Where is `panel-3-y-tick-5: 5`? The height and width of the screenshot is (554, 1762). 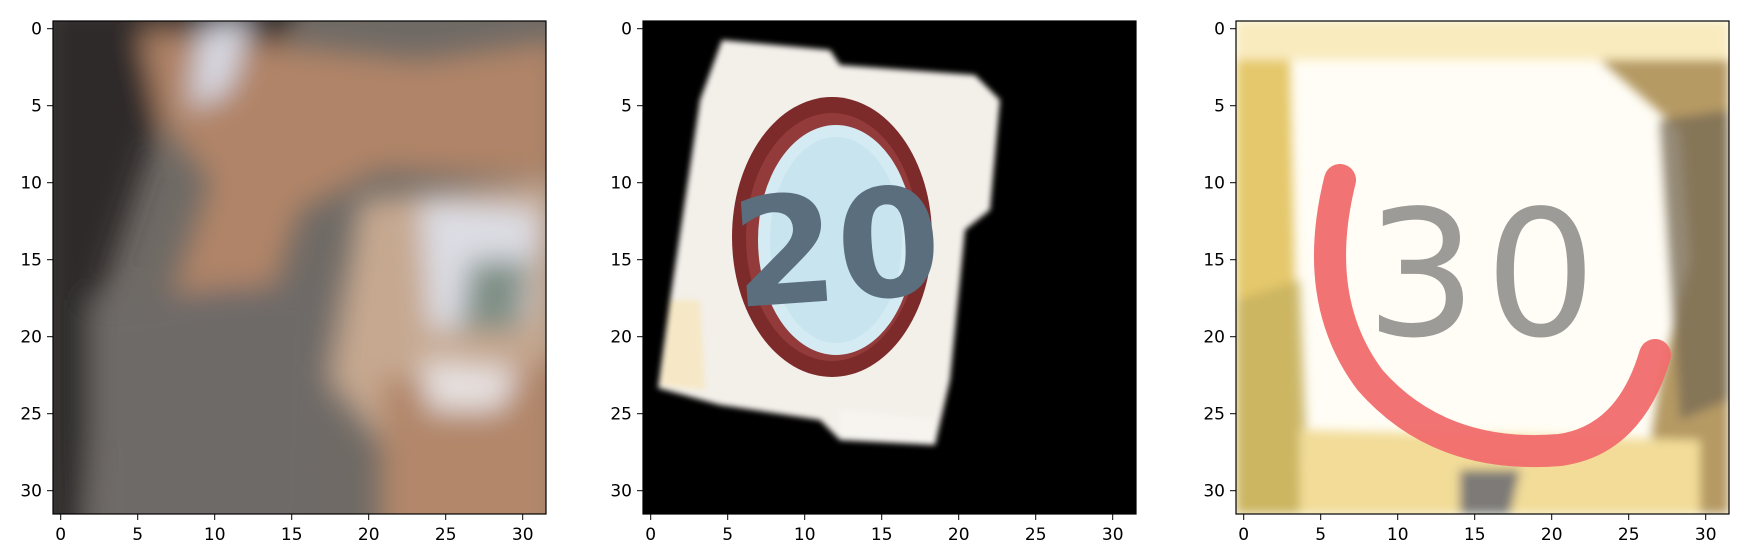 panel-3-y-tick-5: 5 is located at coordinates (1219, 107).